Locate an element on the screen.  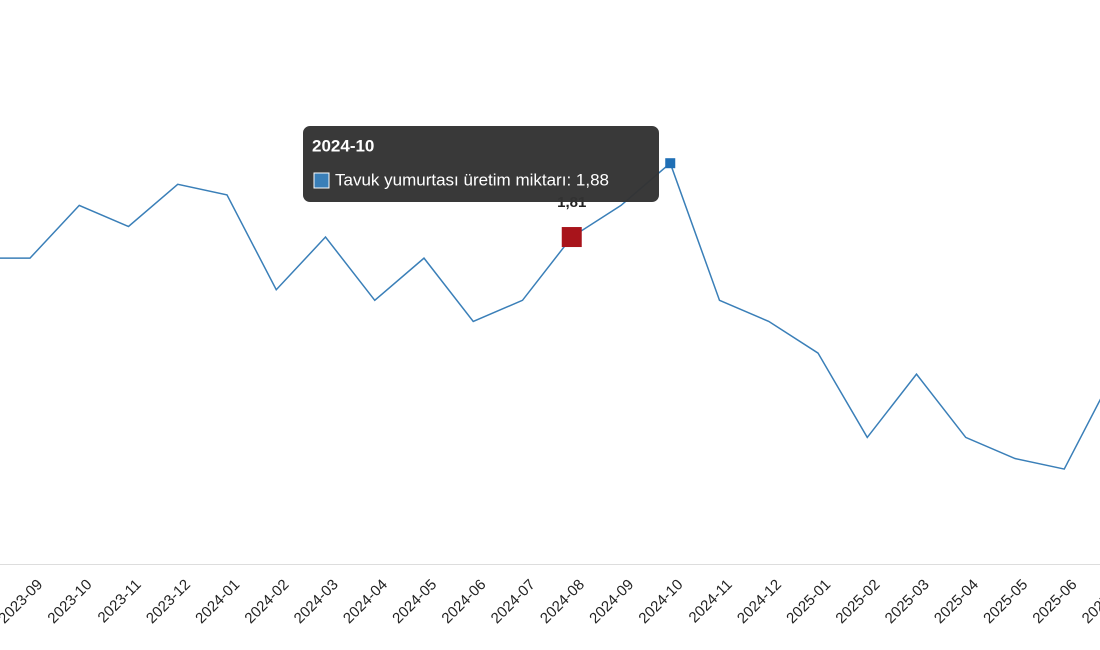
x-tick-label: 2025-01 is located at coordinates (808, 601).